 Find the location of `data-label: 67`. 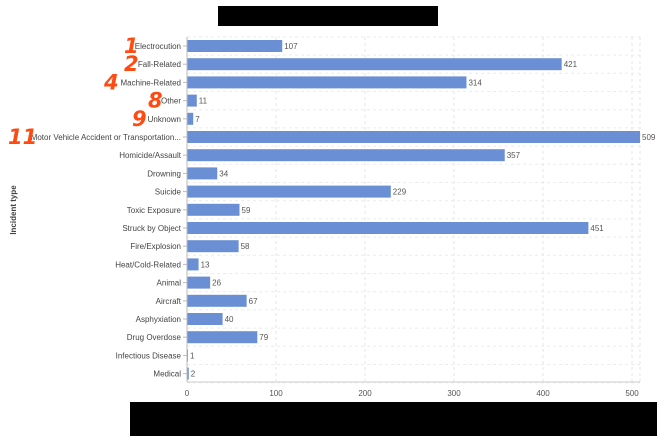

data-label: 67 is located at coordinates (253, 301).